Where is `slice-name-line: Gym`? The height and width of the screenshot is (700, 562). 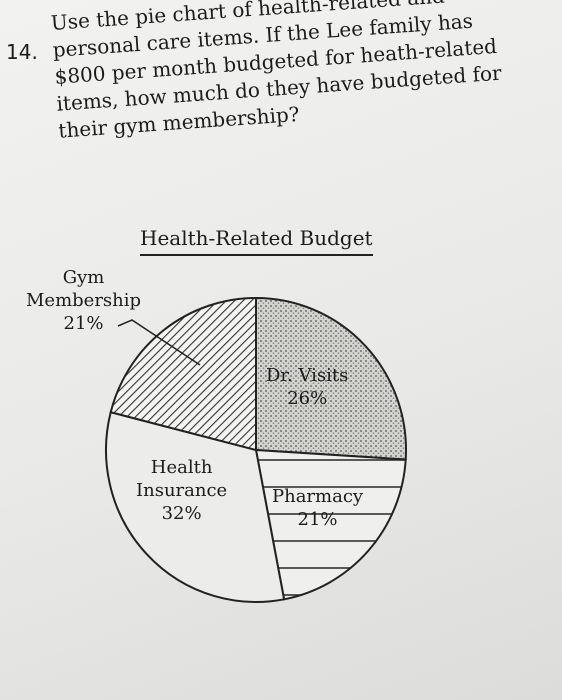
slice-name-line: Gym is located at coordinates (83, 277).